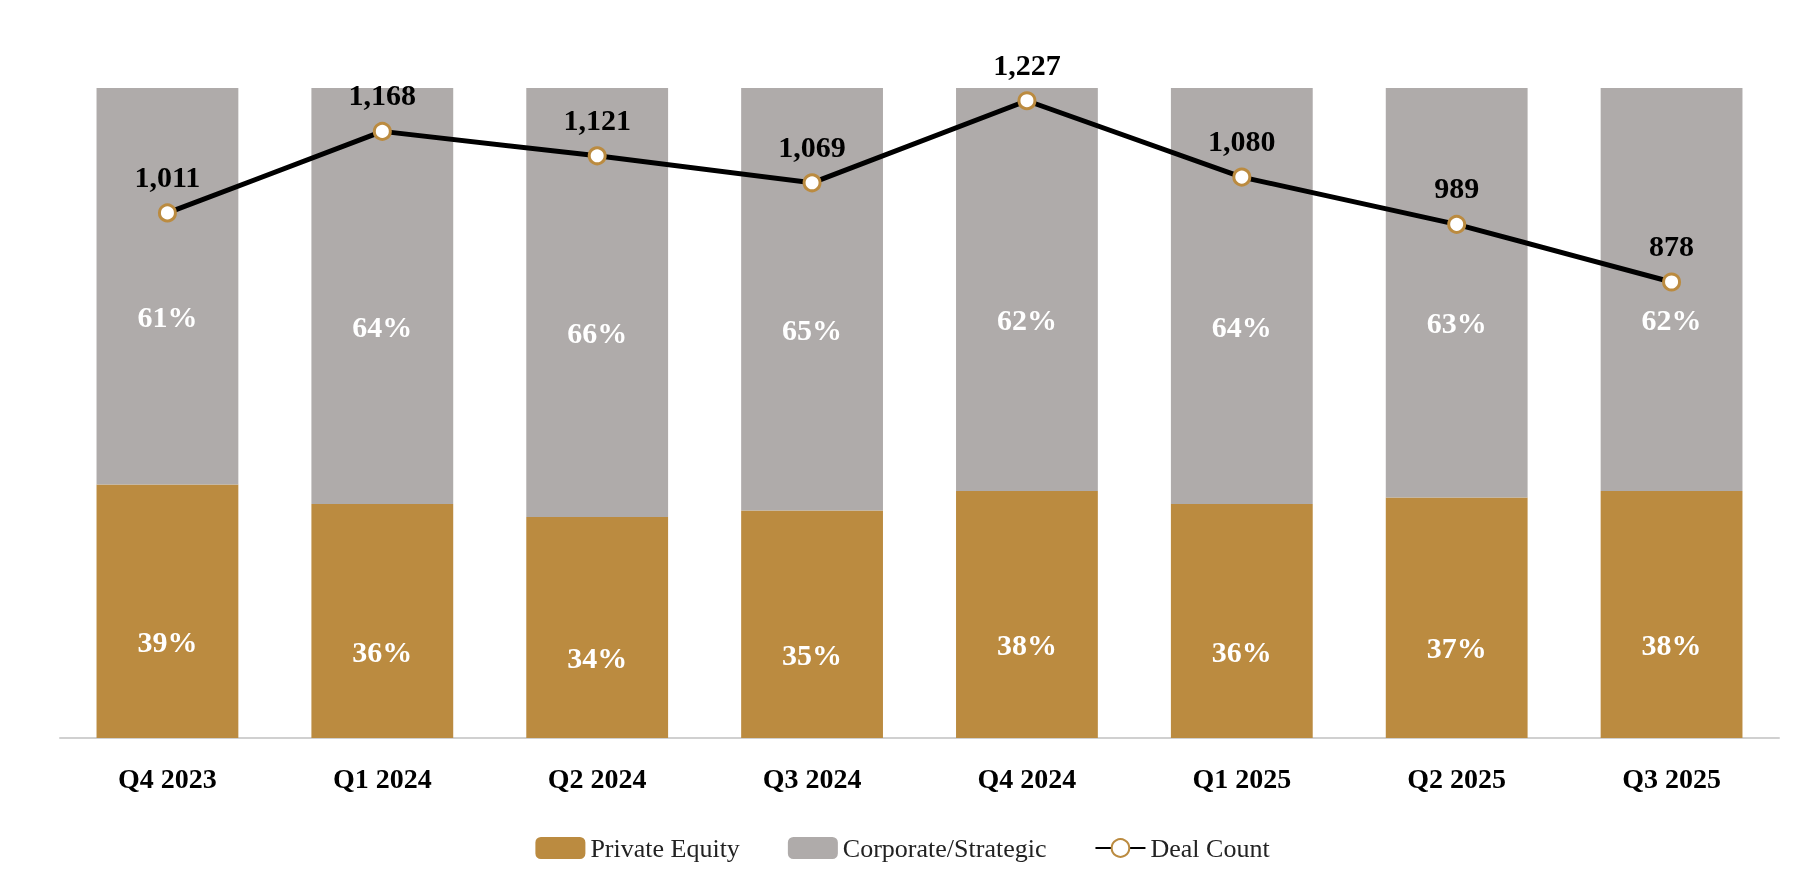 Image resolution: width=1805 pixels, height=874 pixels. Describe the element at coordinates (812, 778) in the screenshot. I see `x-tick-label: Q3 2024` at that location.